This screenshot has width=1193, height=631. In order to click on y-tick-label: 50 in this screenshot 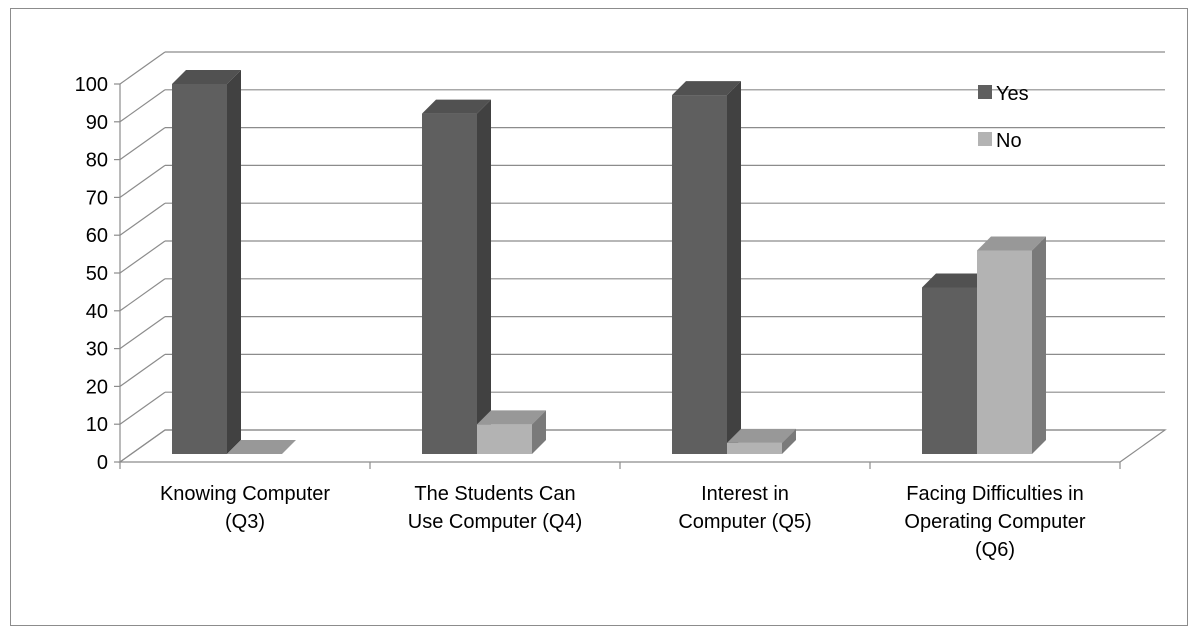, I will do `click(97, 274)`.